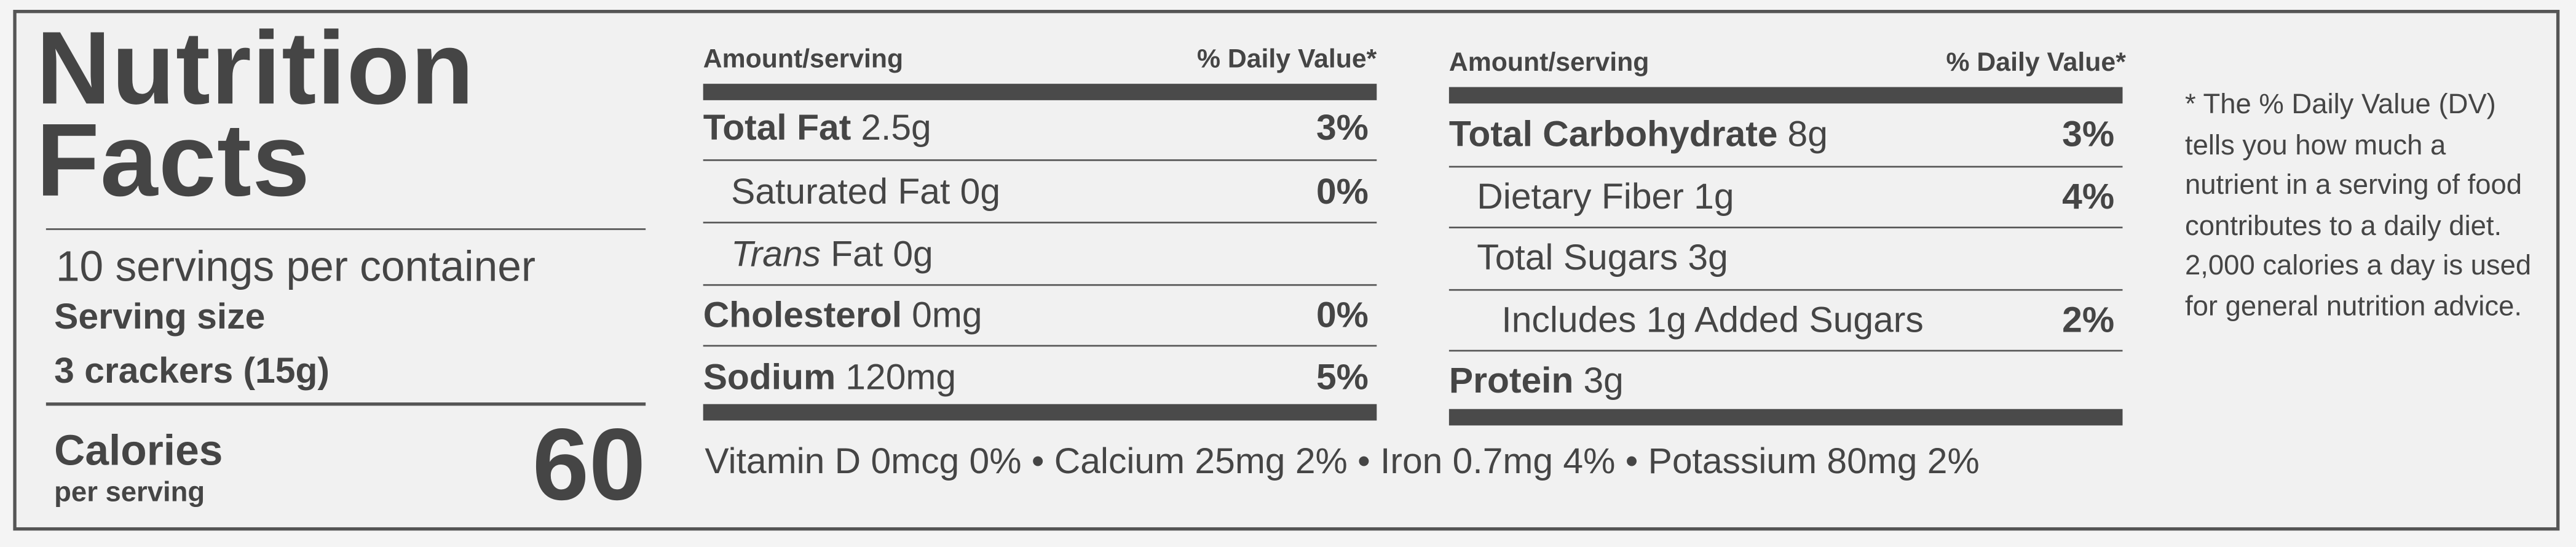 This screenshot has height=547, width=2576. Describe the element at coordinates (896, 127) in the screenshot. I see `amount: 2.5g` at that location.